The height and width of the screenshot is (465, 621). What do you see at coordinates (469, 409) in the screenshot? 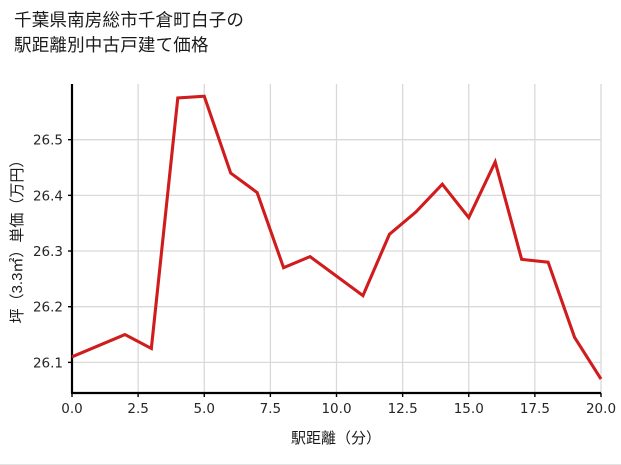
I see `x-tick-label: 15.0` at bounding box center [469, 409].